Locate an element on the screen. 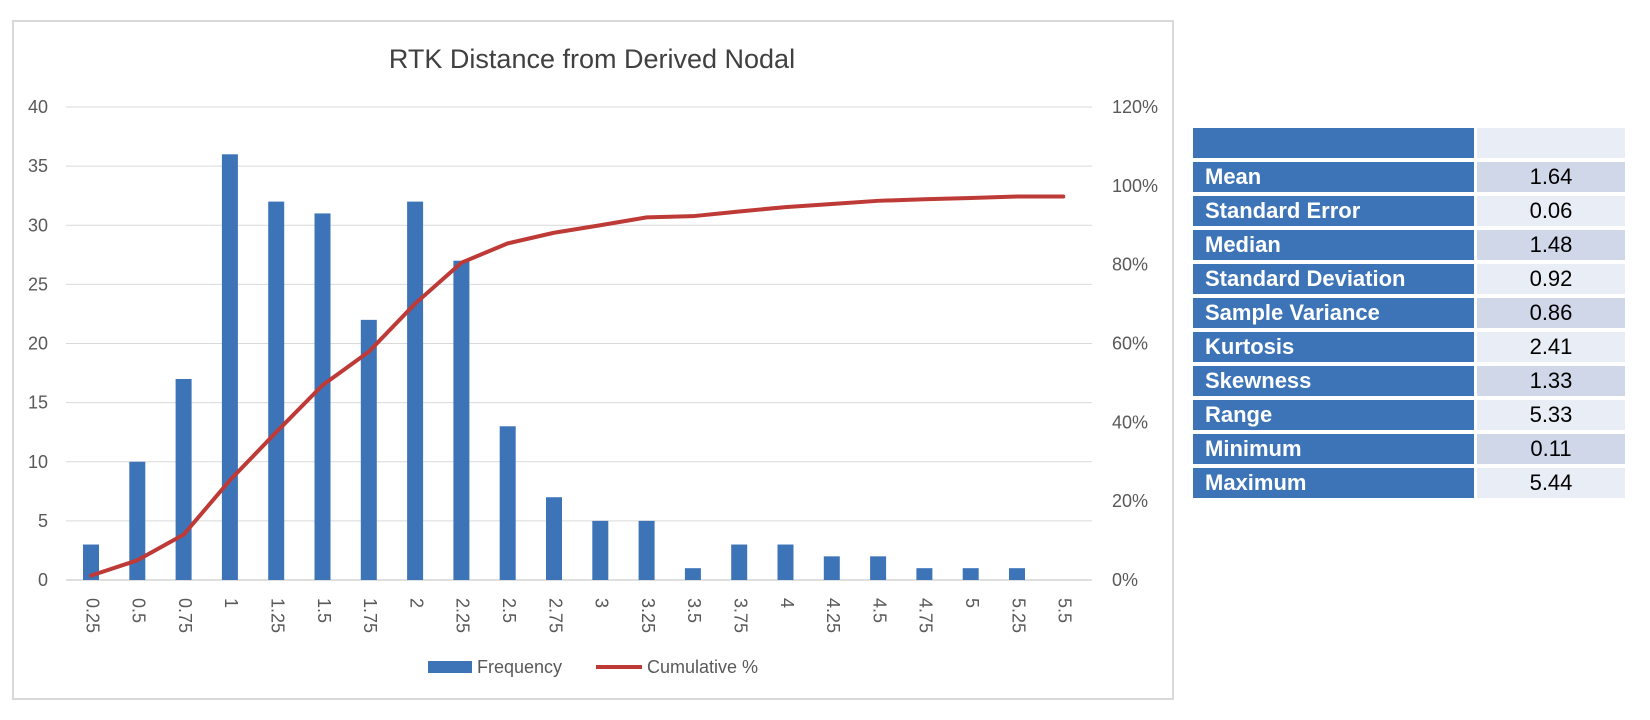 Image resolution: width=1650 pixels, height=720 pixels. stats-header-label is located at coordinates (1335, 143).